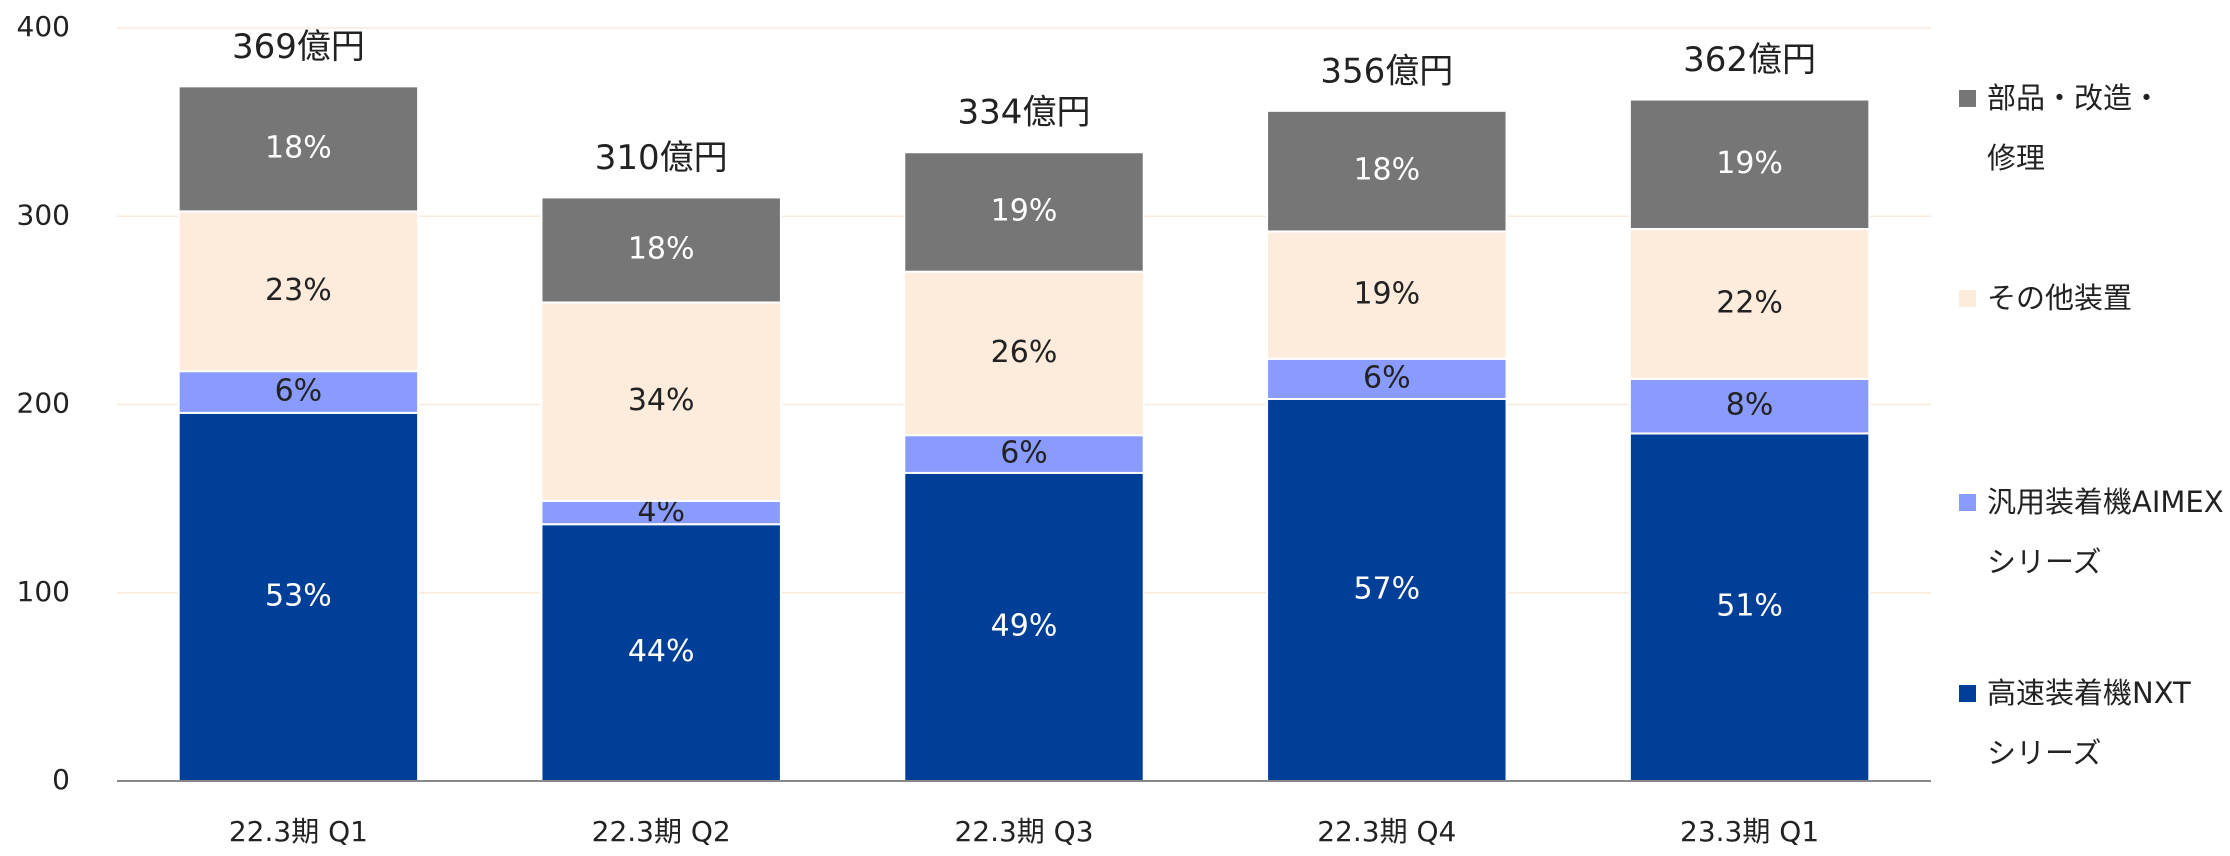 The height and width of the screenshot is (856, 2230). I want to click on data-label: 44%, so click(661, 651).